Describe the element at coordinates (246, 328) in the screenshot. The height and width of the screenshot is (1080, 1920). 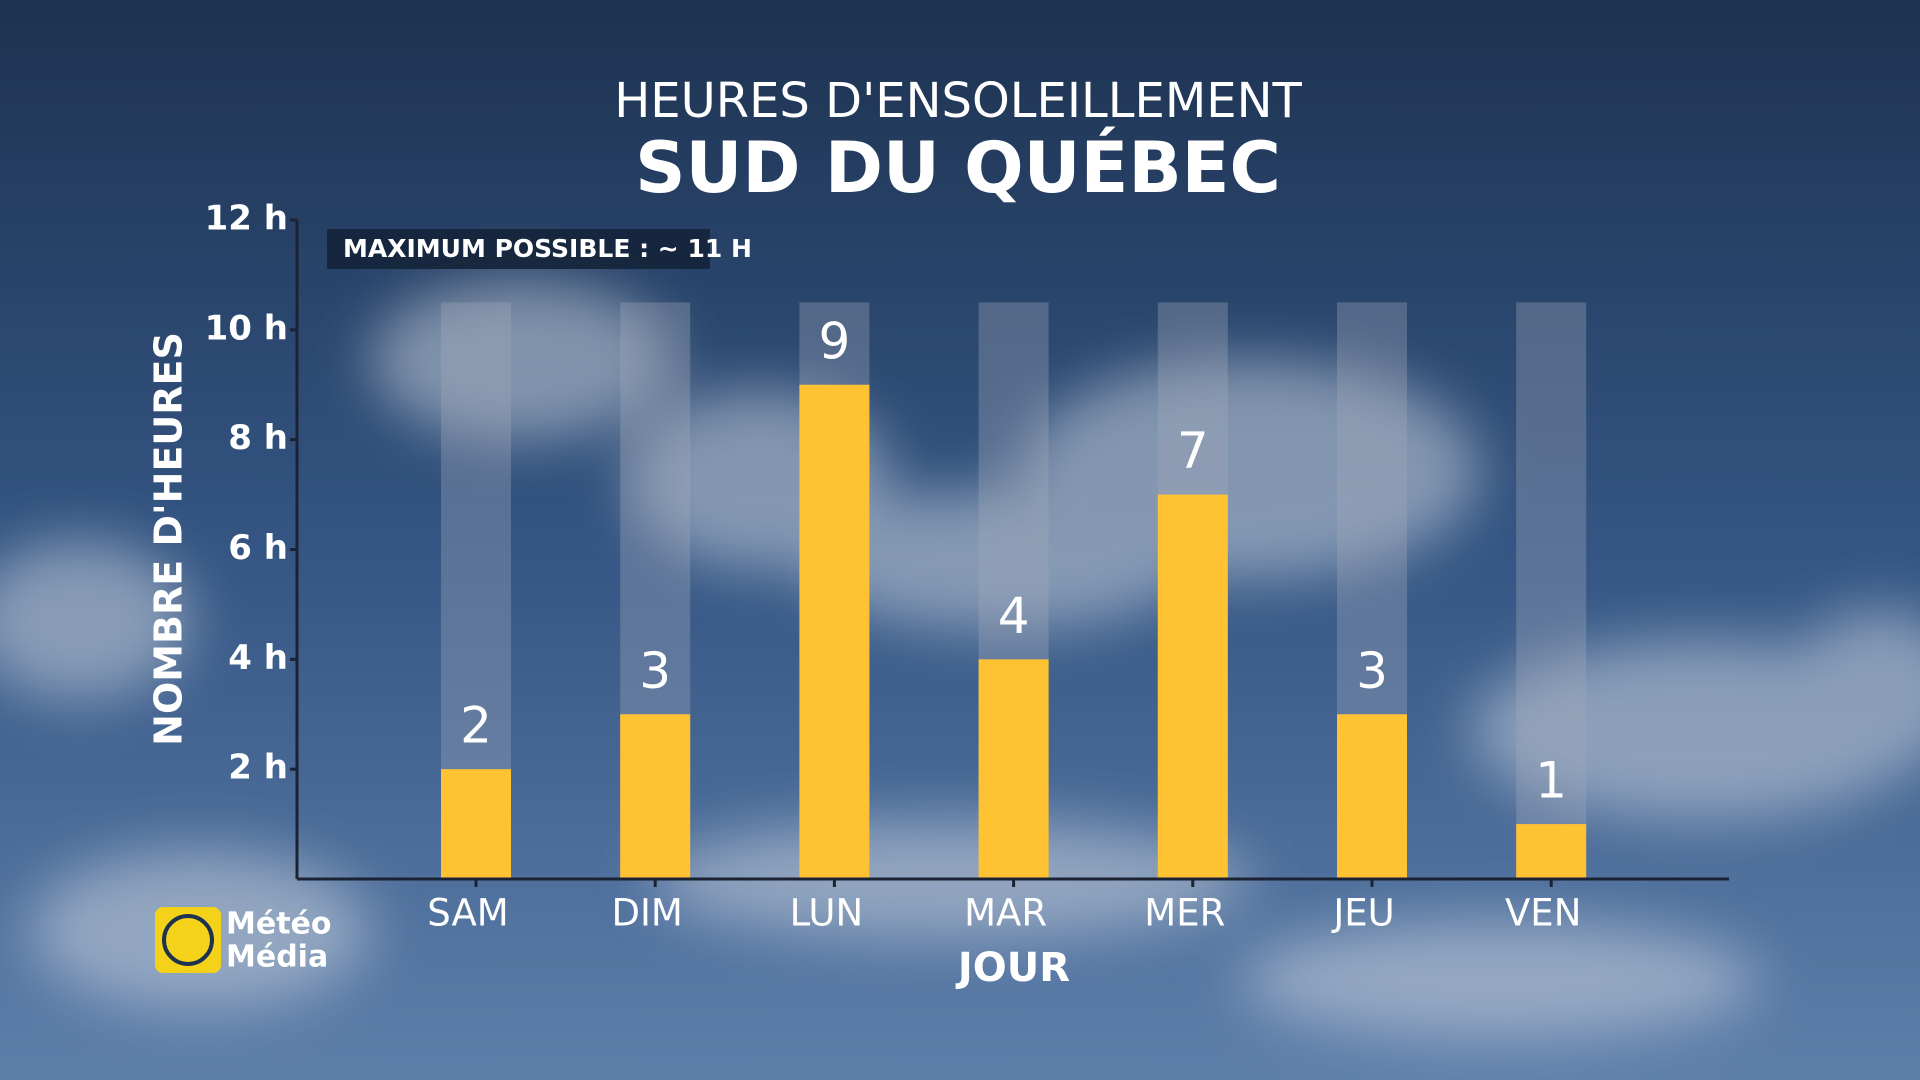
I see `y-tick-label: 10 h` at that location.